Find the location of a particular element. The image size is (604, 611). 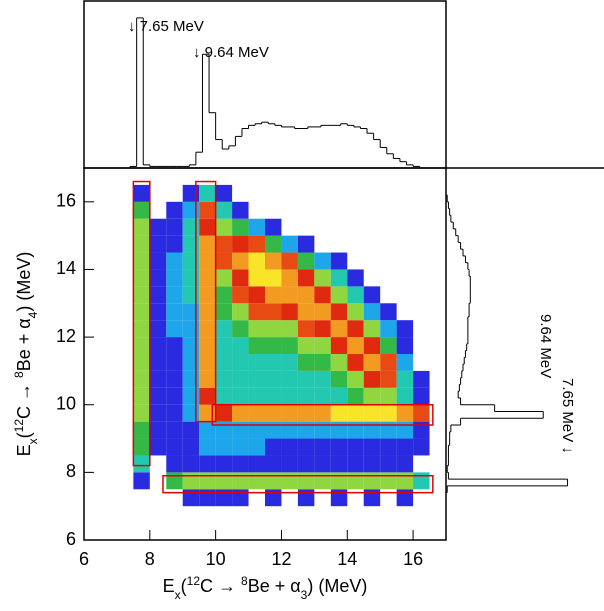

y-tick-label: 10 is located at coordinates (66, 403).